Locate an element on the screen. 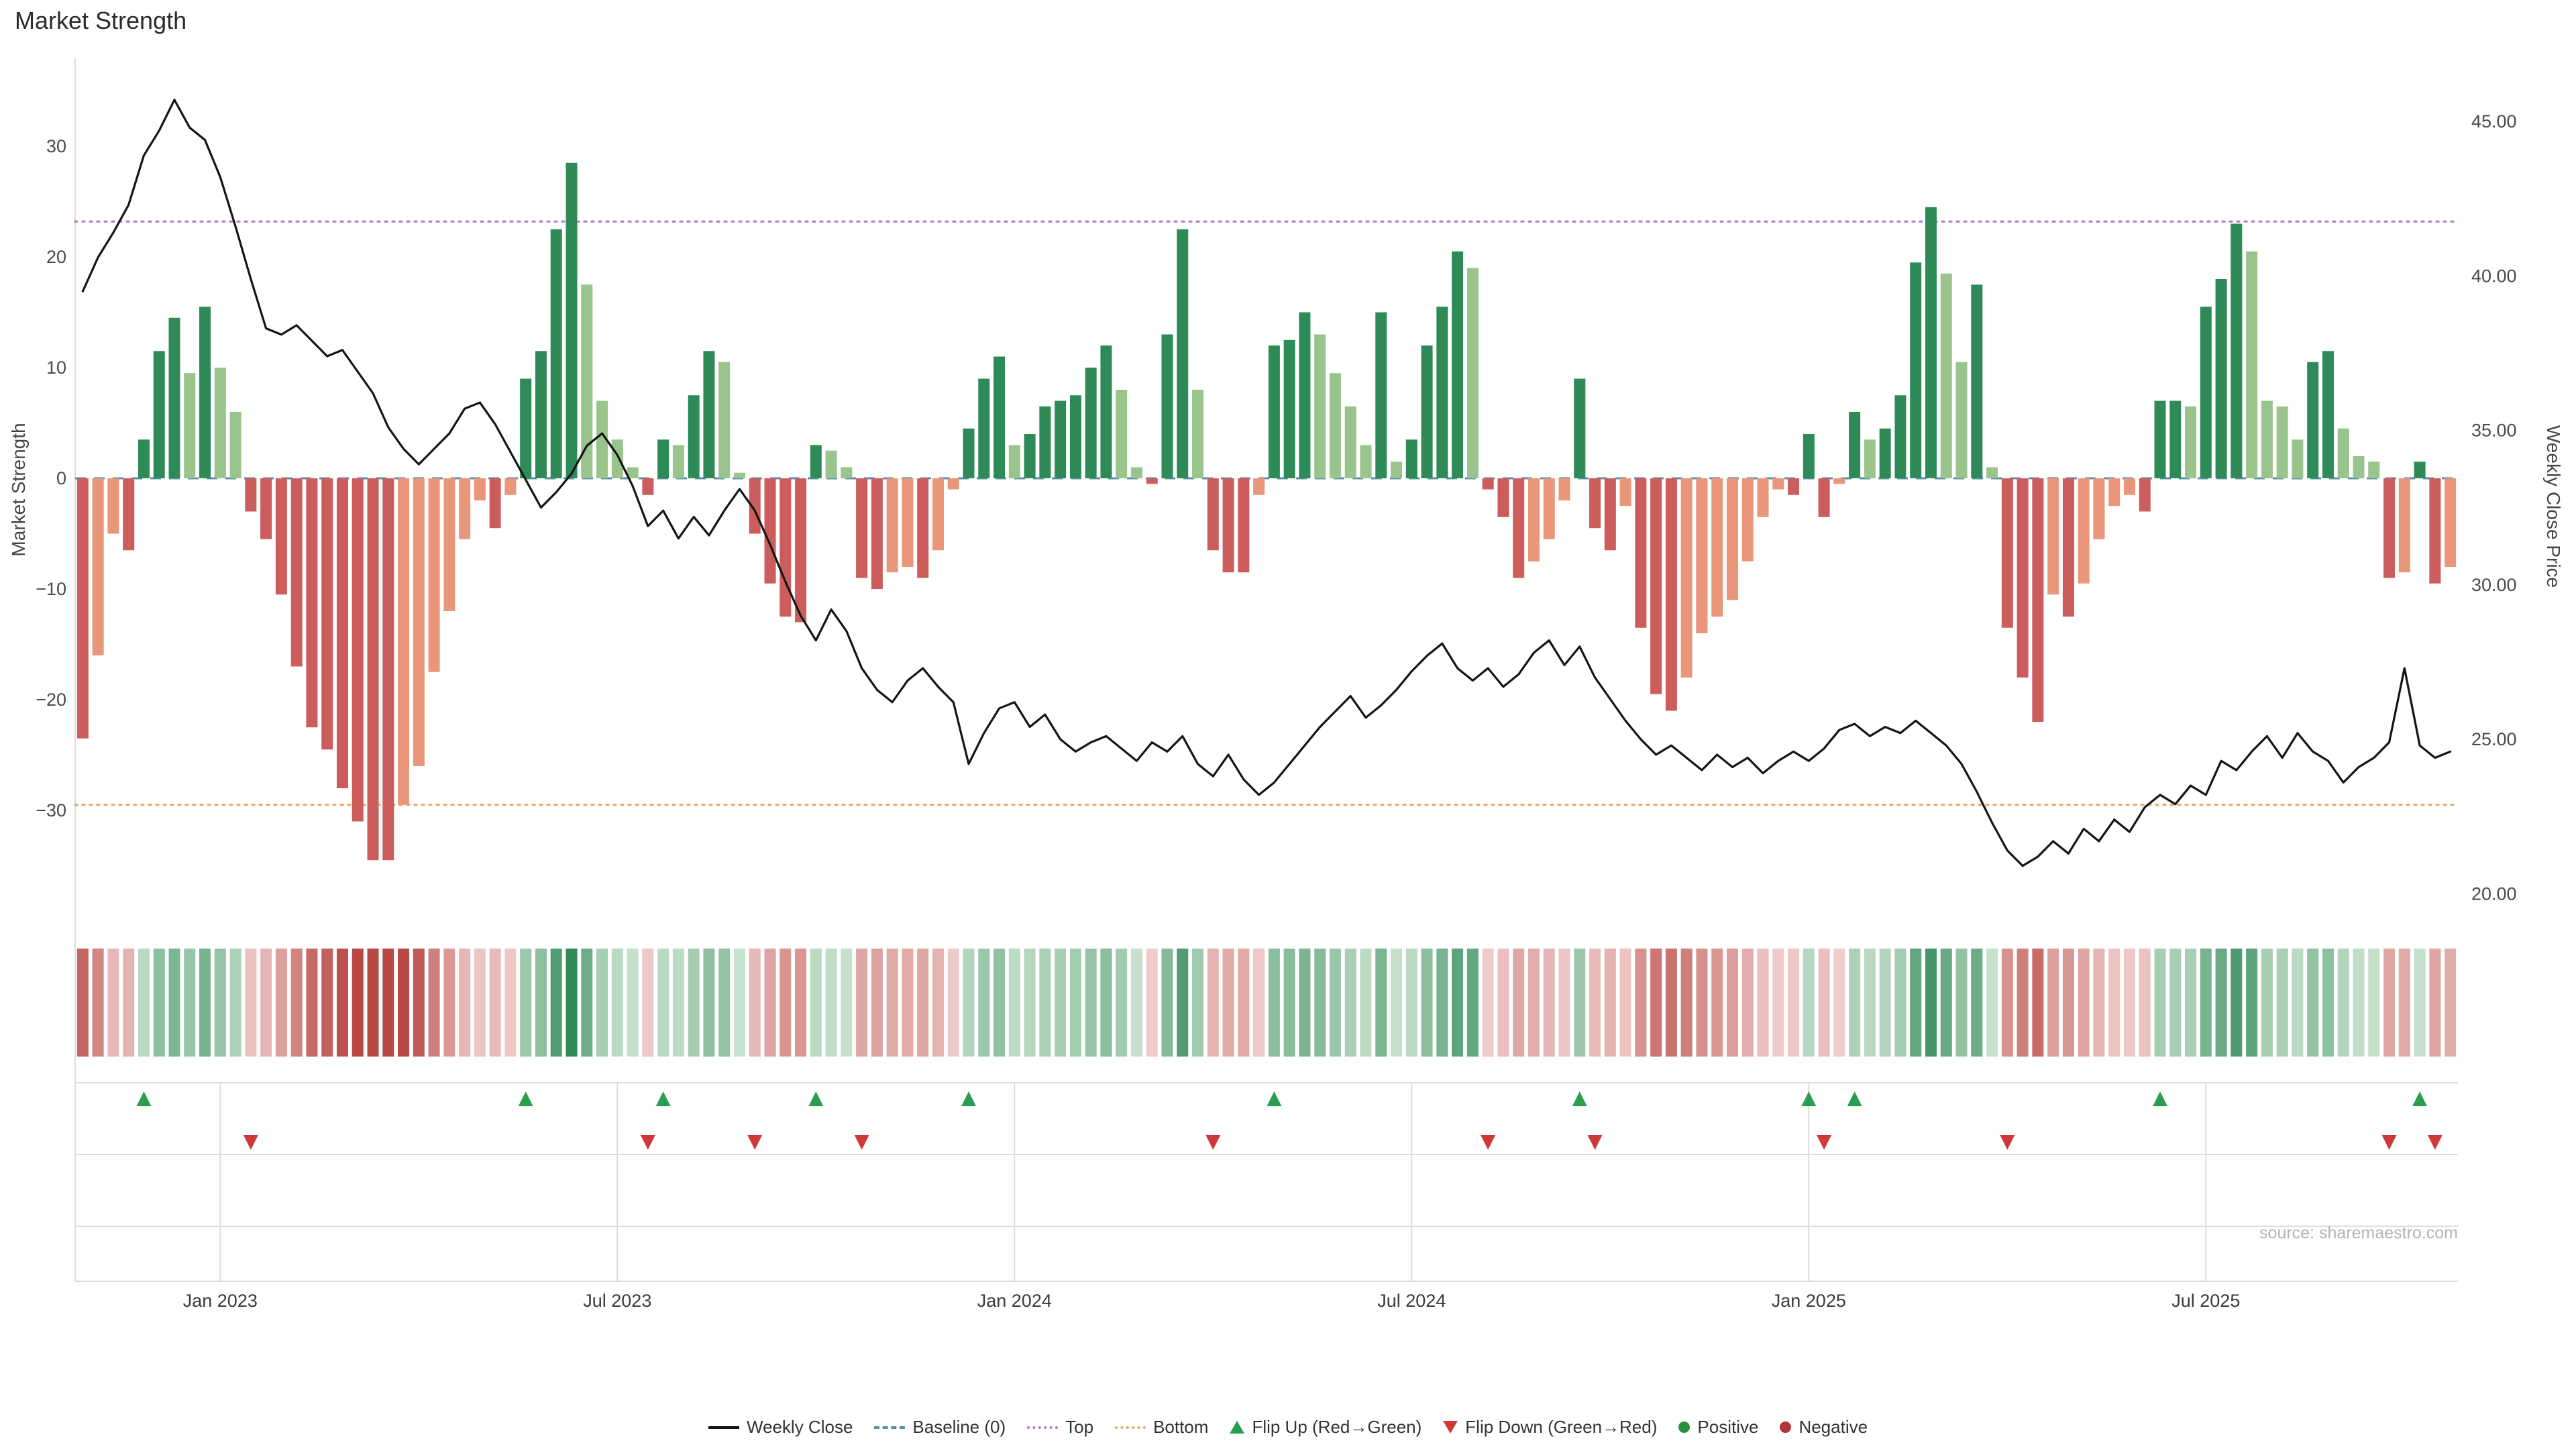 The width and height of the screenshot is (2576, 1449). svg-text: −10 is located at coordinates (51, 589).